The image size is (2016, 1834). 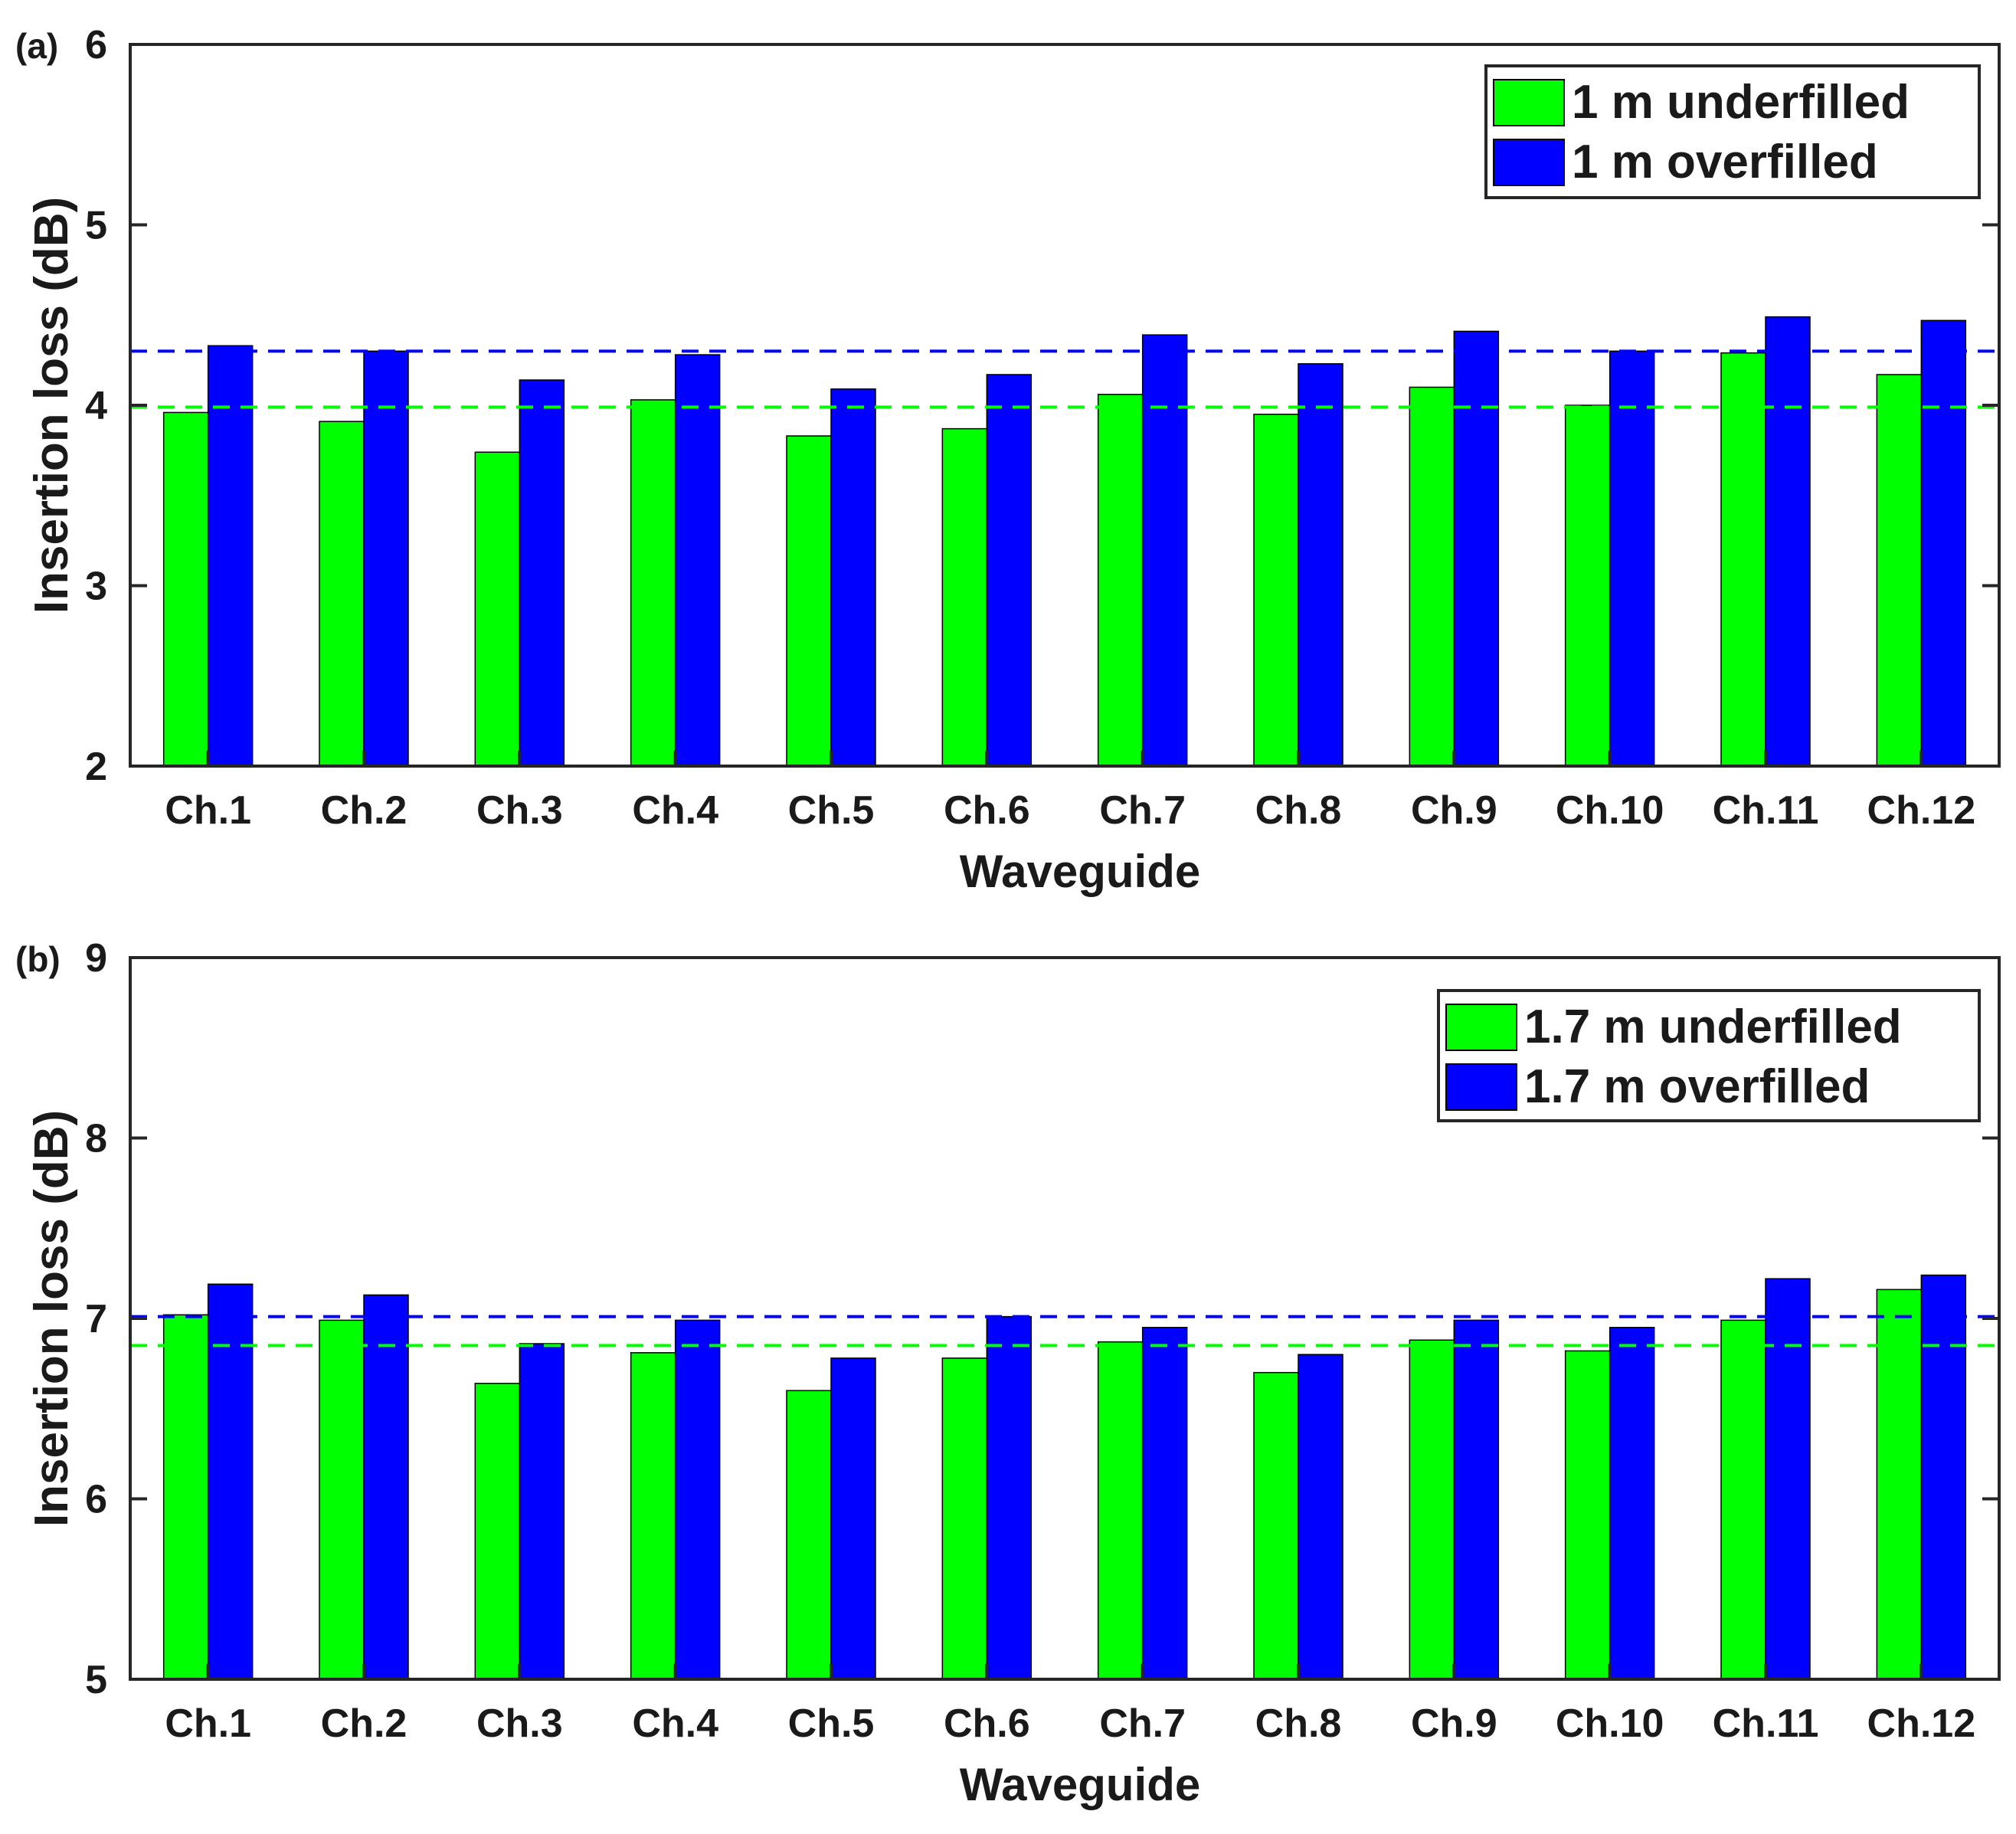 What do you see at coordinates (342, 594) in the screenshot?
I see `bar-1-m-underfilled-ch2` at bounding box center [342, 594].